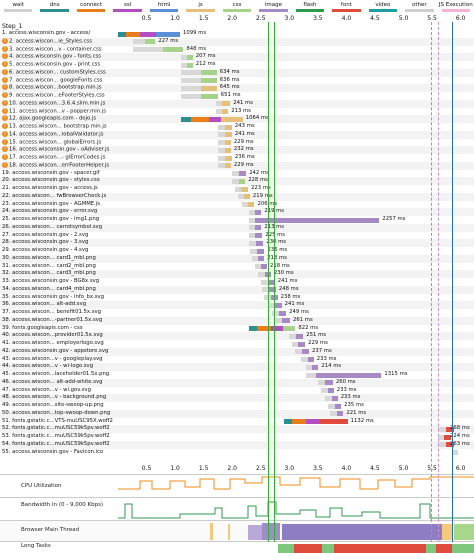  I want to click on request-duration: 236 ms, so click(244, 157).